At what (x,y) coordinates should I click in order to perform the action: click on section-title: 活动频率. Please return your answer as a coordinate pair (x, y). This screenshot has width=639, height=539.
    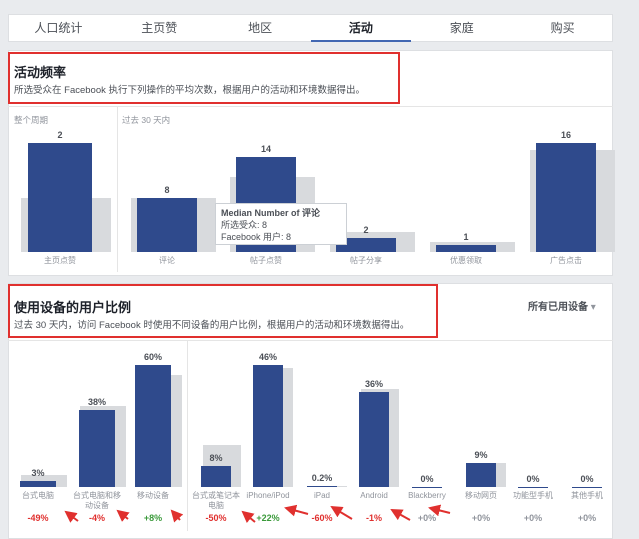
    Looking at the image, I should click on (40, 72).